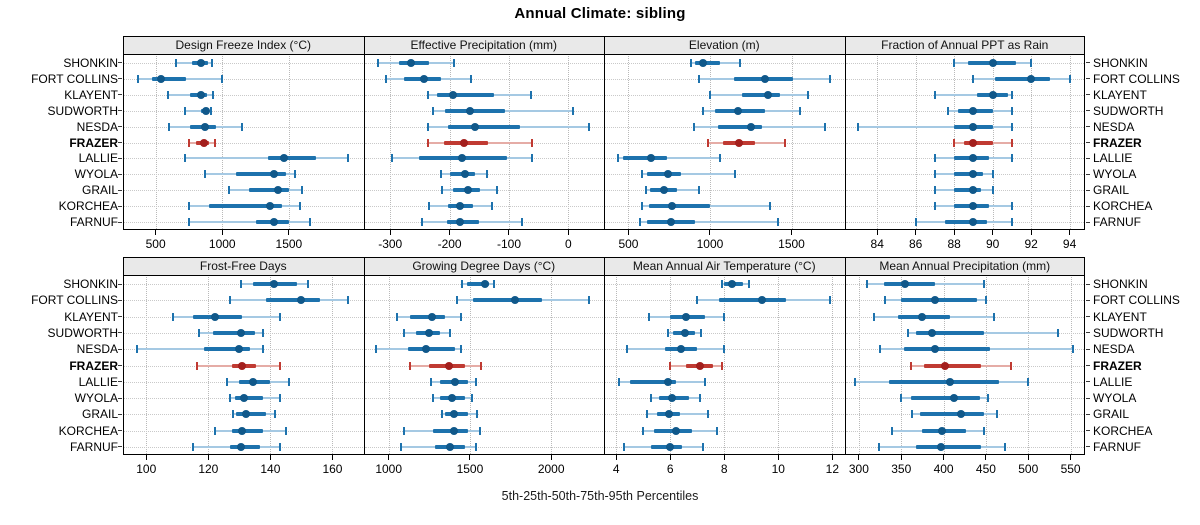 The height and width of the screenshot is (525, 1200). I want to click on panel-title-mean-annual-air-temperature-c: Mean Annual Air Temperature (°C), so click(724, 266).